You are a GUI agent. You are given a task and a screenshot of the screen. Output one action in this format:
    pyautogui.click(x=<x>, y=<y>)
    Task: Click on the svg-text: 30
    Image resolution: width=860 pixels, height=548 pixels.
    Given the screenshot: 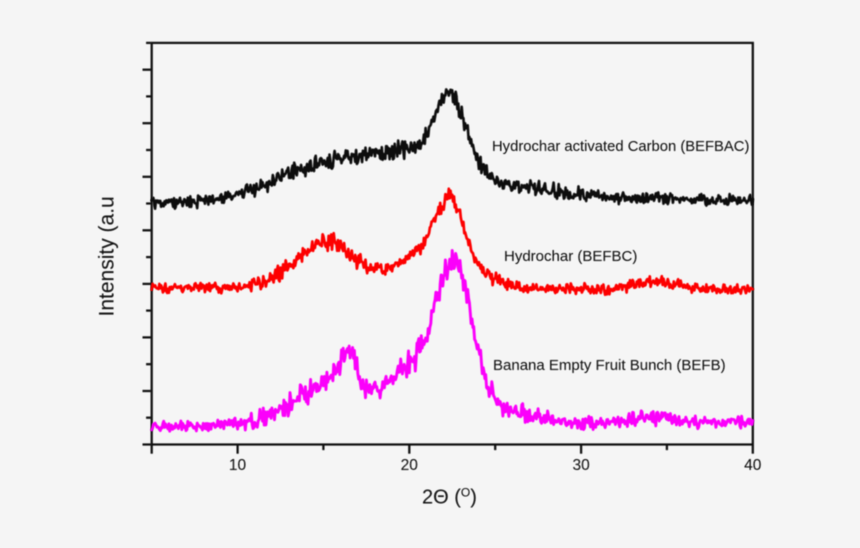 What is the action you would take?
    pyautogui.click(x=581, y=465)
    